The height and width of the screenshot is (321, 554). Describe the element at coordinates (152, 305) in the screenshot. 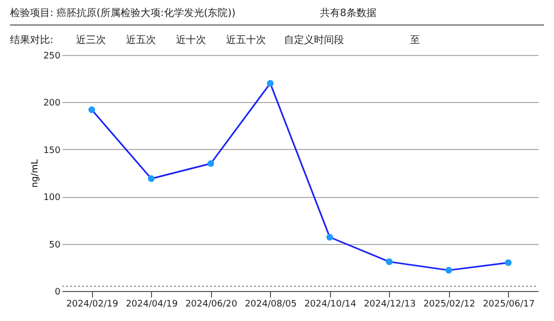

I see `x-tick-label: 2024/04/19` at that location.